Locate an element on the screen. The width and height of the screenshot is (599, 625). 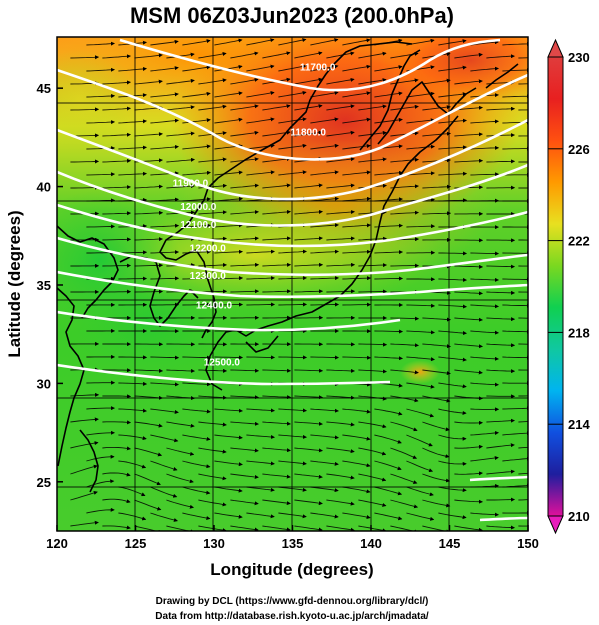
contour-label: 11800.0 is located at coordinates (308, 132).